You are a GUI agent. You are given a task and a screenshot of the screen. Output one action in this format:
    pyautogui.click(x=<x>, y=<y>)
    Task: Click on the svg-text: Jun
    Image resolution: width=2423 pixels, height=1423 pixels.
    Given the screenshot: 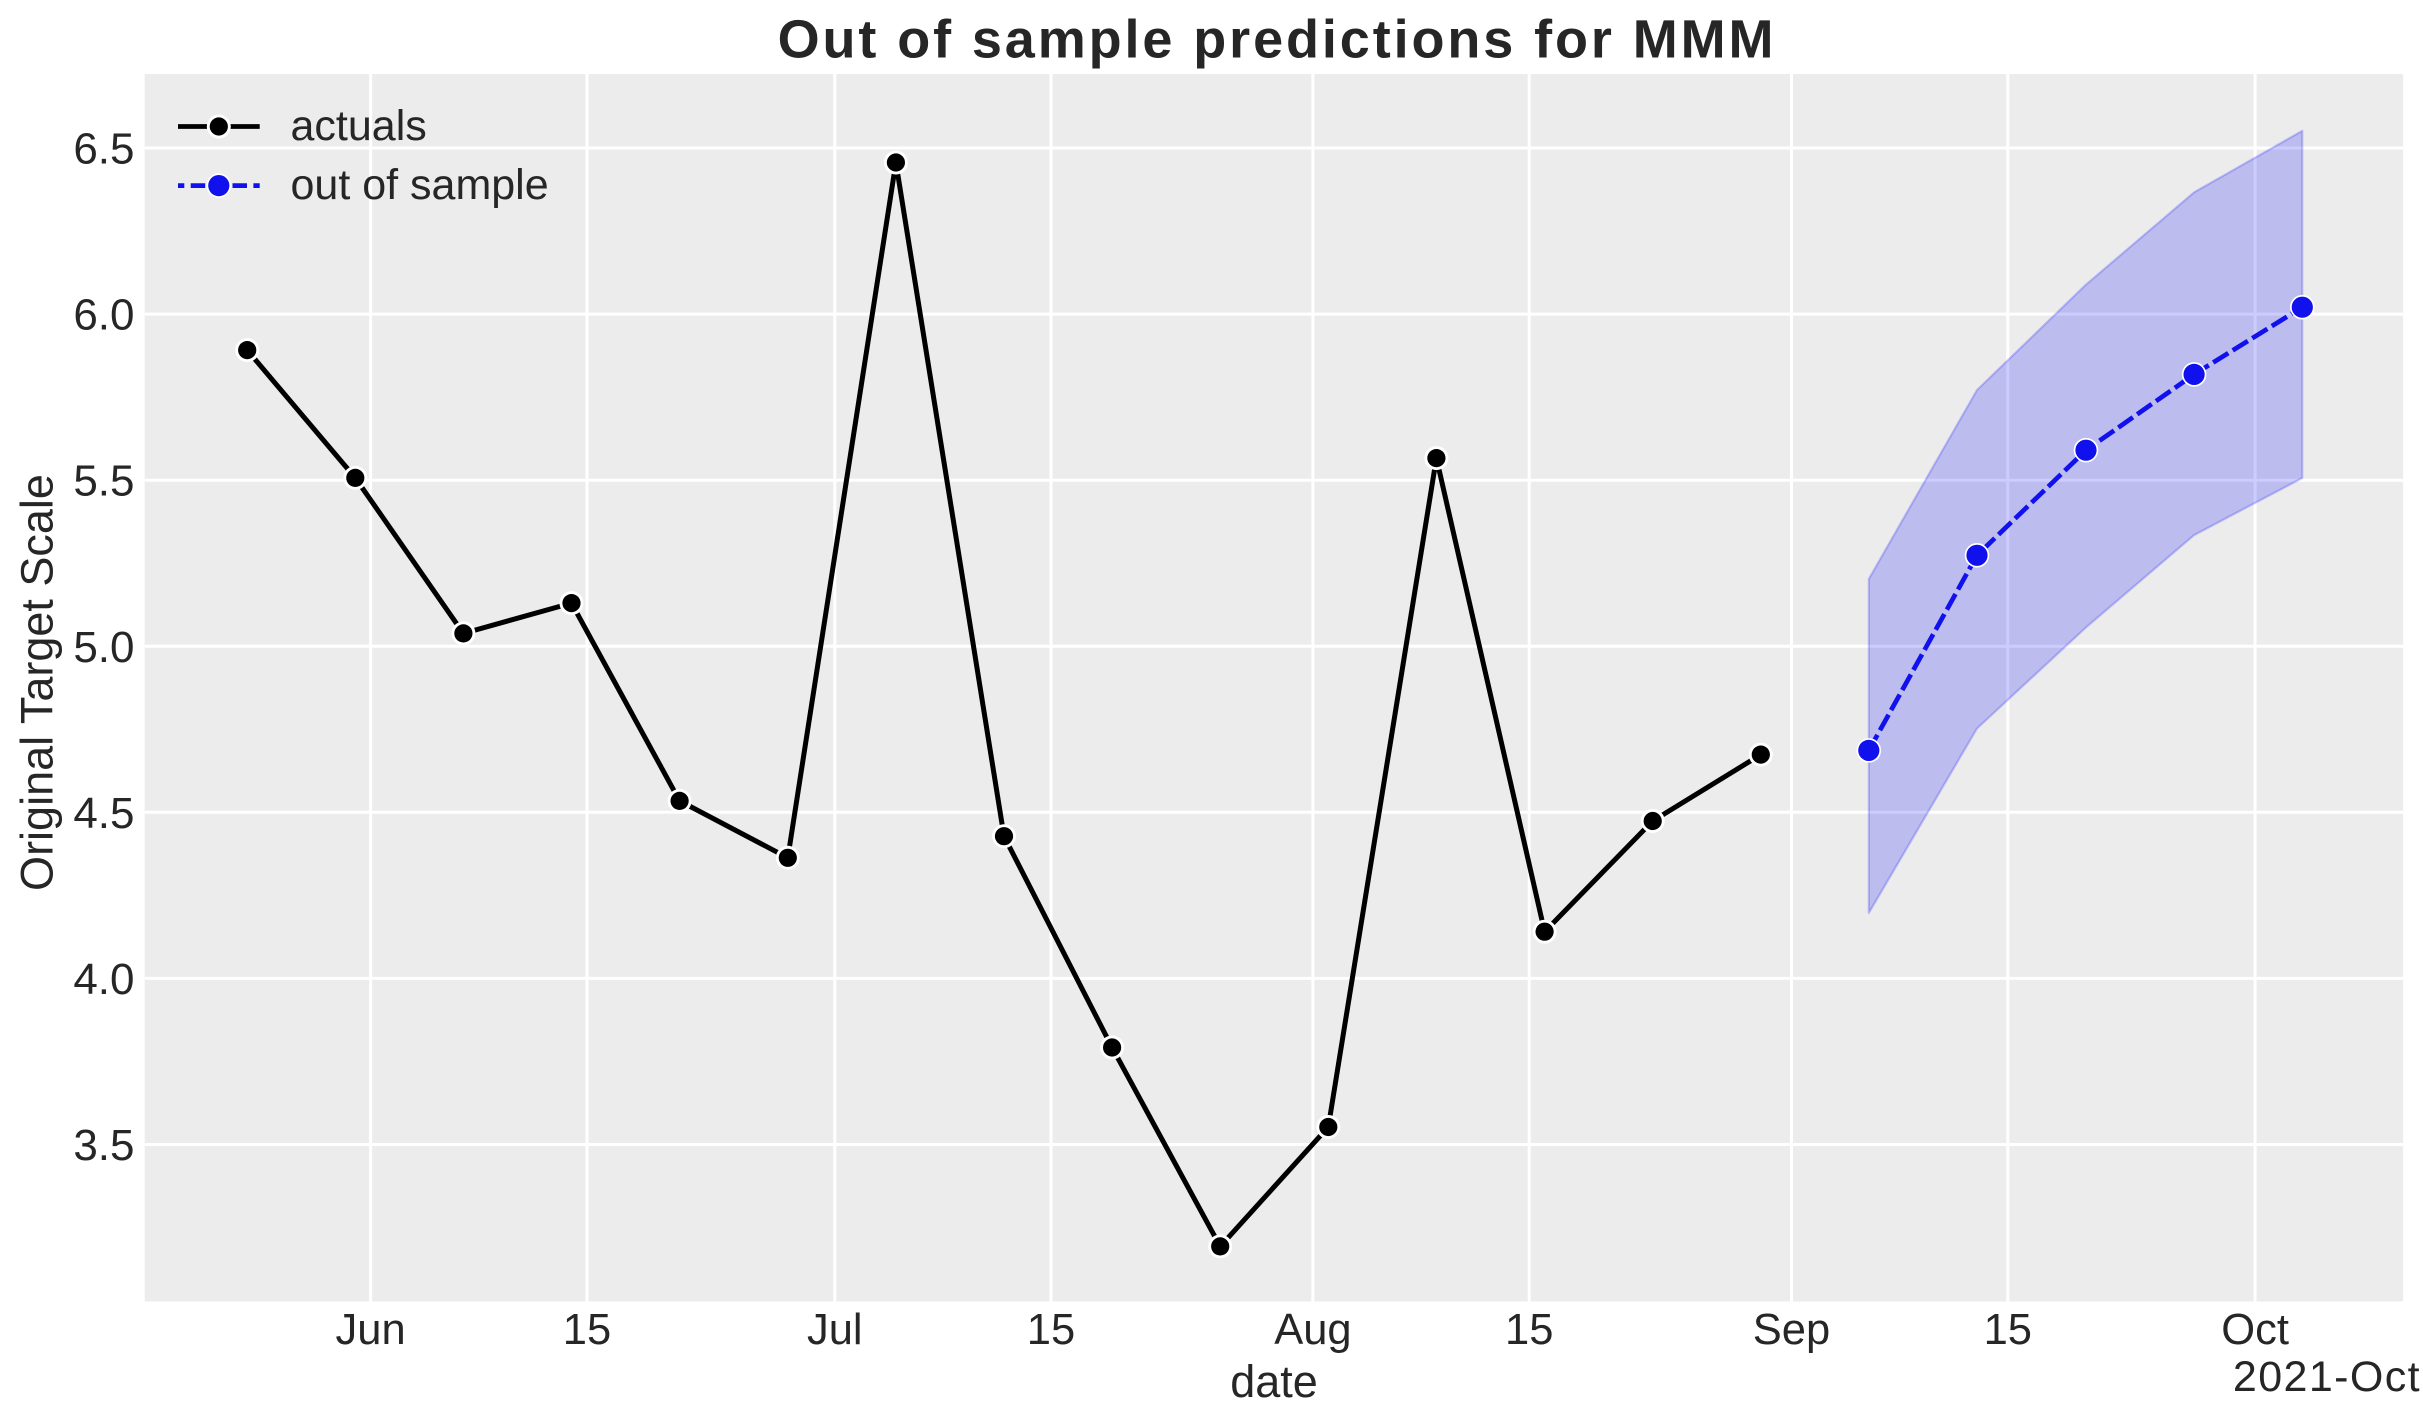 What is the action you would take?
    pyautogui.click(x=371, y=1330)
    